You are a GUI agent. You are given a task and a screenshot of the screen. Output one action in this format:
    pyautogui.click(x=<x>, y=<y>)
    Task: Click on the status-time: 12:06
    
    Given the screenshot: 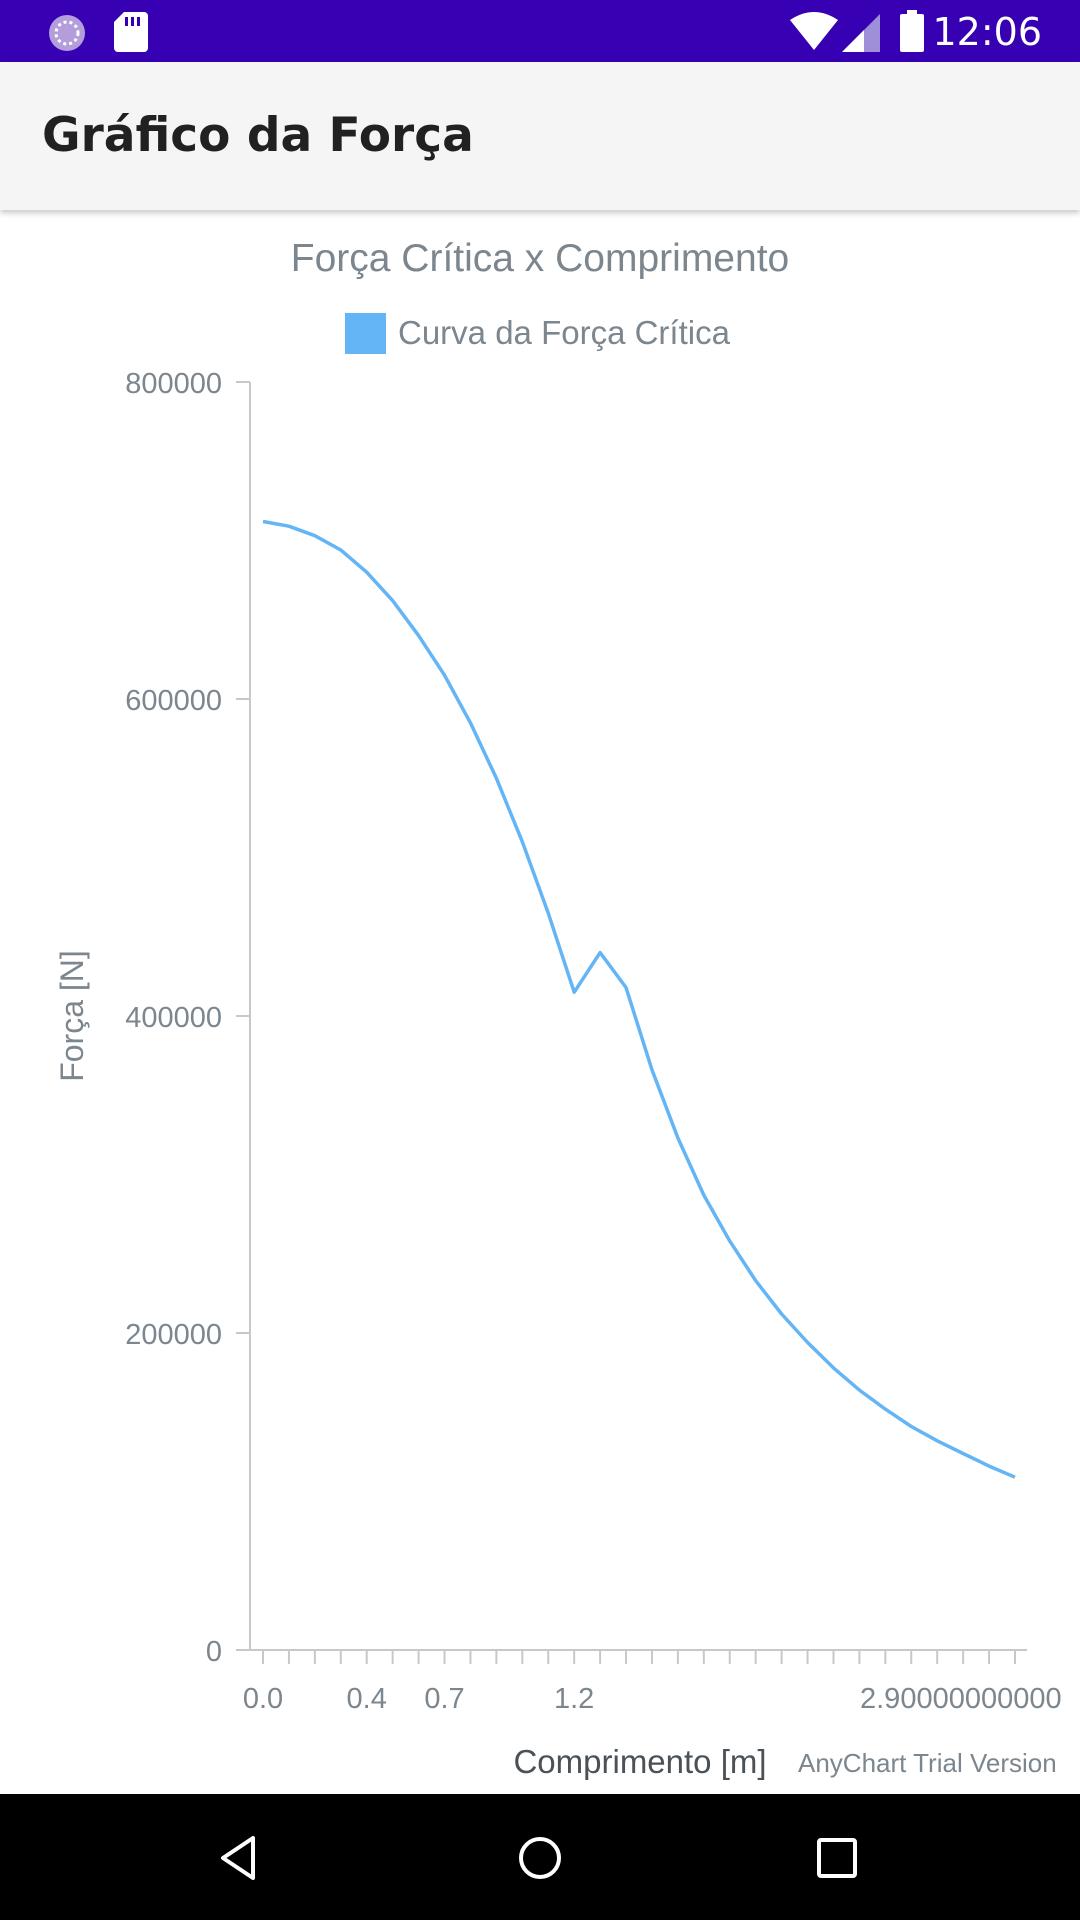 What is the action you would take?
    pyautogui.click(x=987, y=32)
    